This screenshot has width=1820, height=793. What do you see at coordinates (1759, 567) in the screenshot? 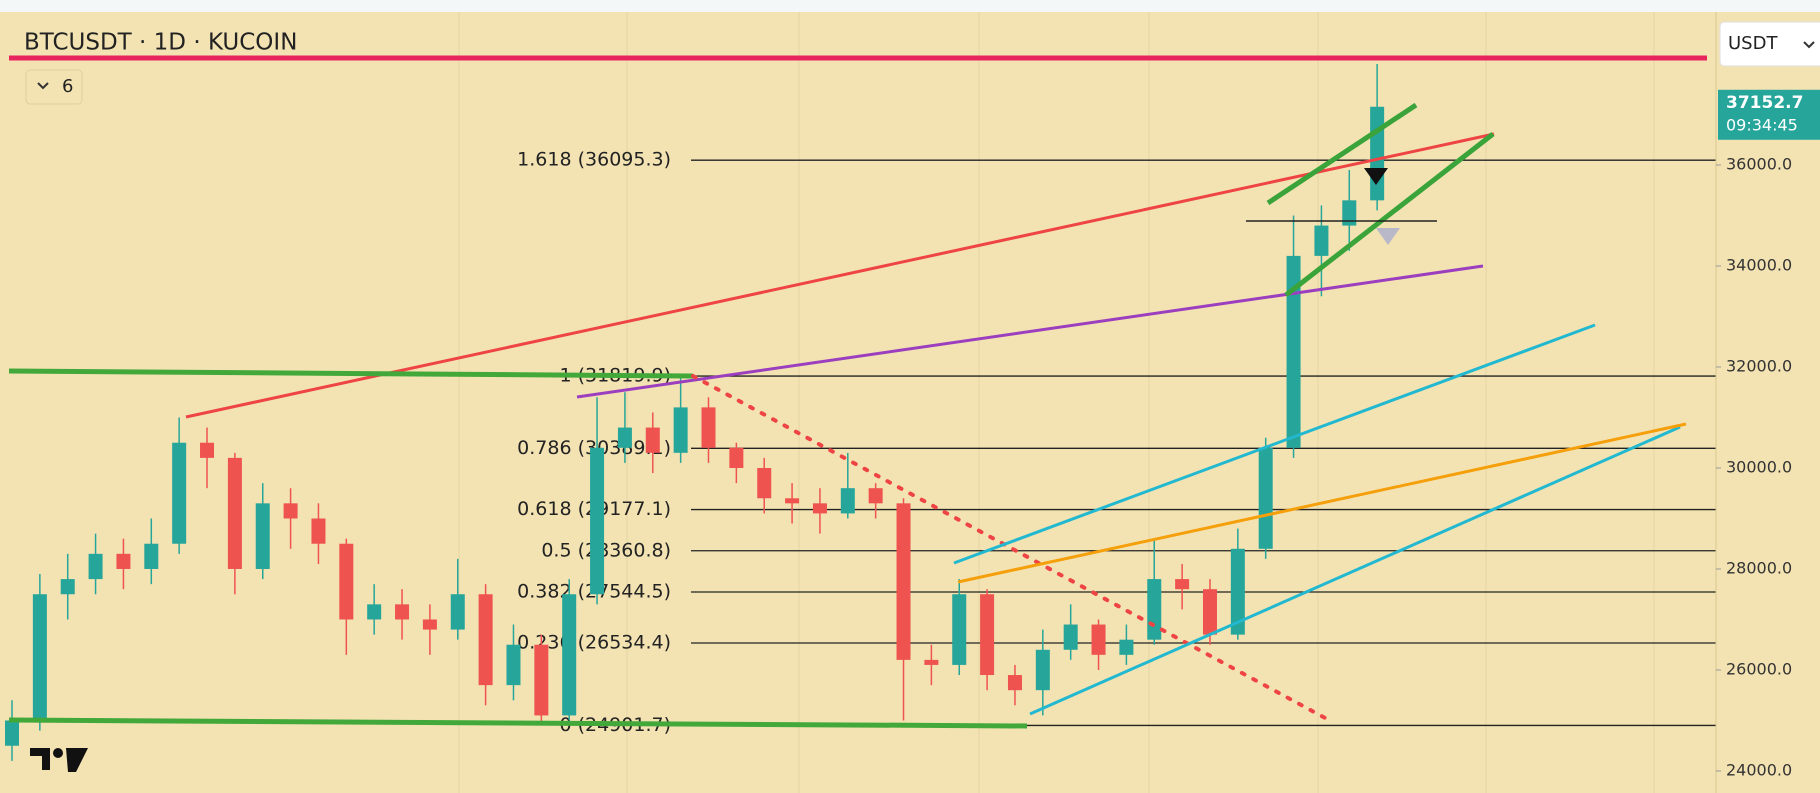
I see `y-tick-label: 28000.0` at bounding box center [1759, 567].